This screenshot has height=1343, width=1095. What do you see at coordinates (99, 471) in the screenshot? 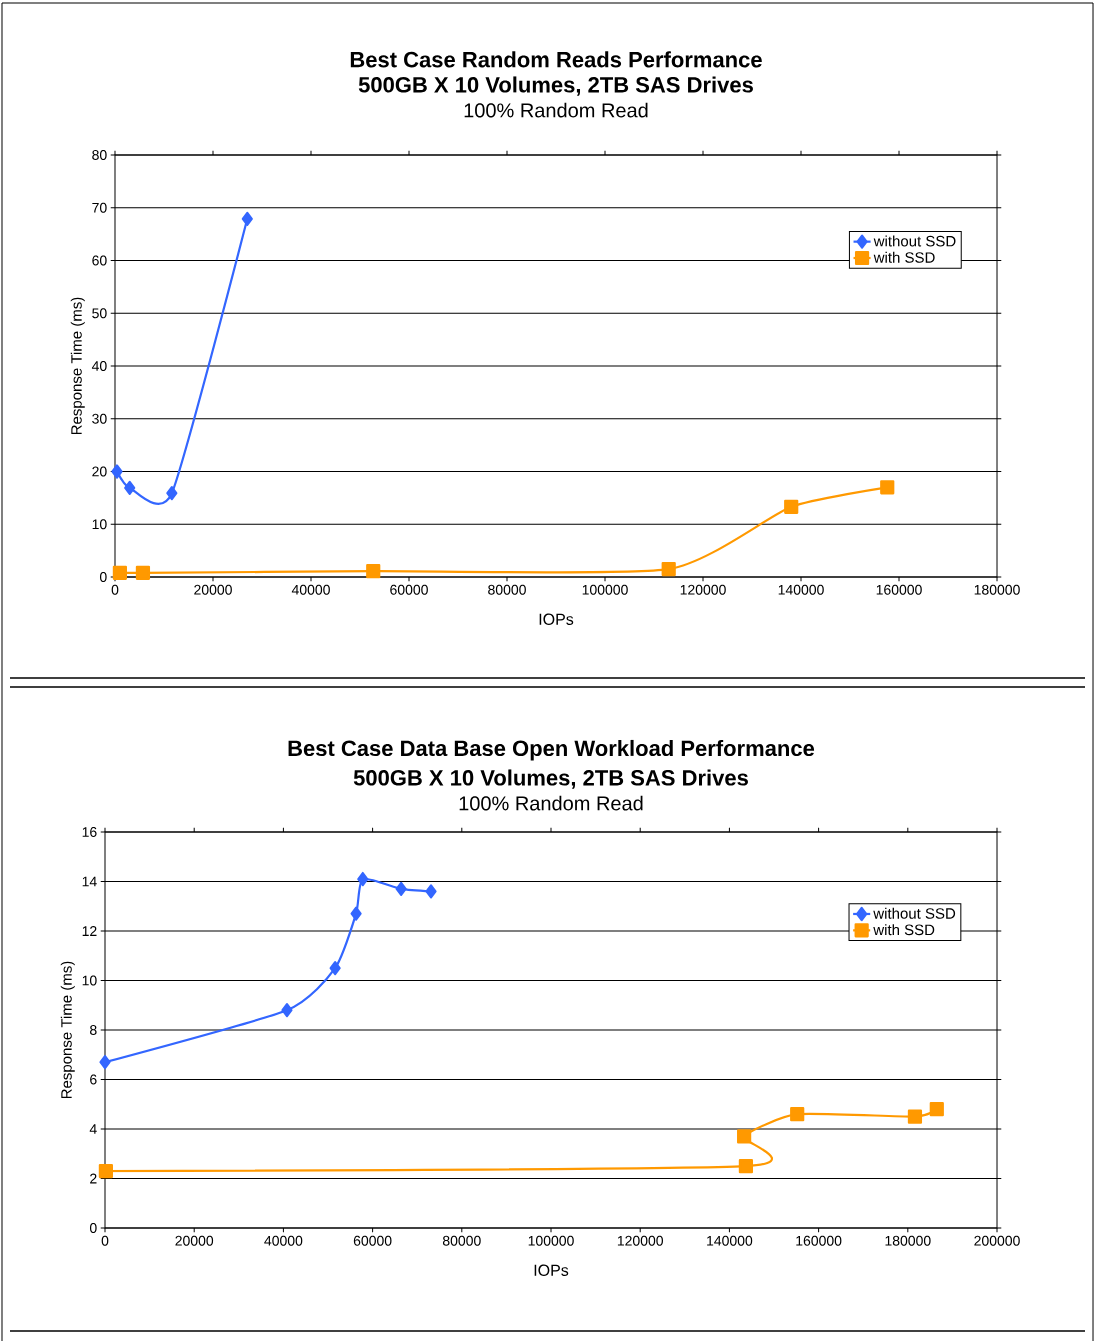
I see `y-tick-label: 20` at bounding box center [99, 471].